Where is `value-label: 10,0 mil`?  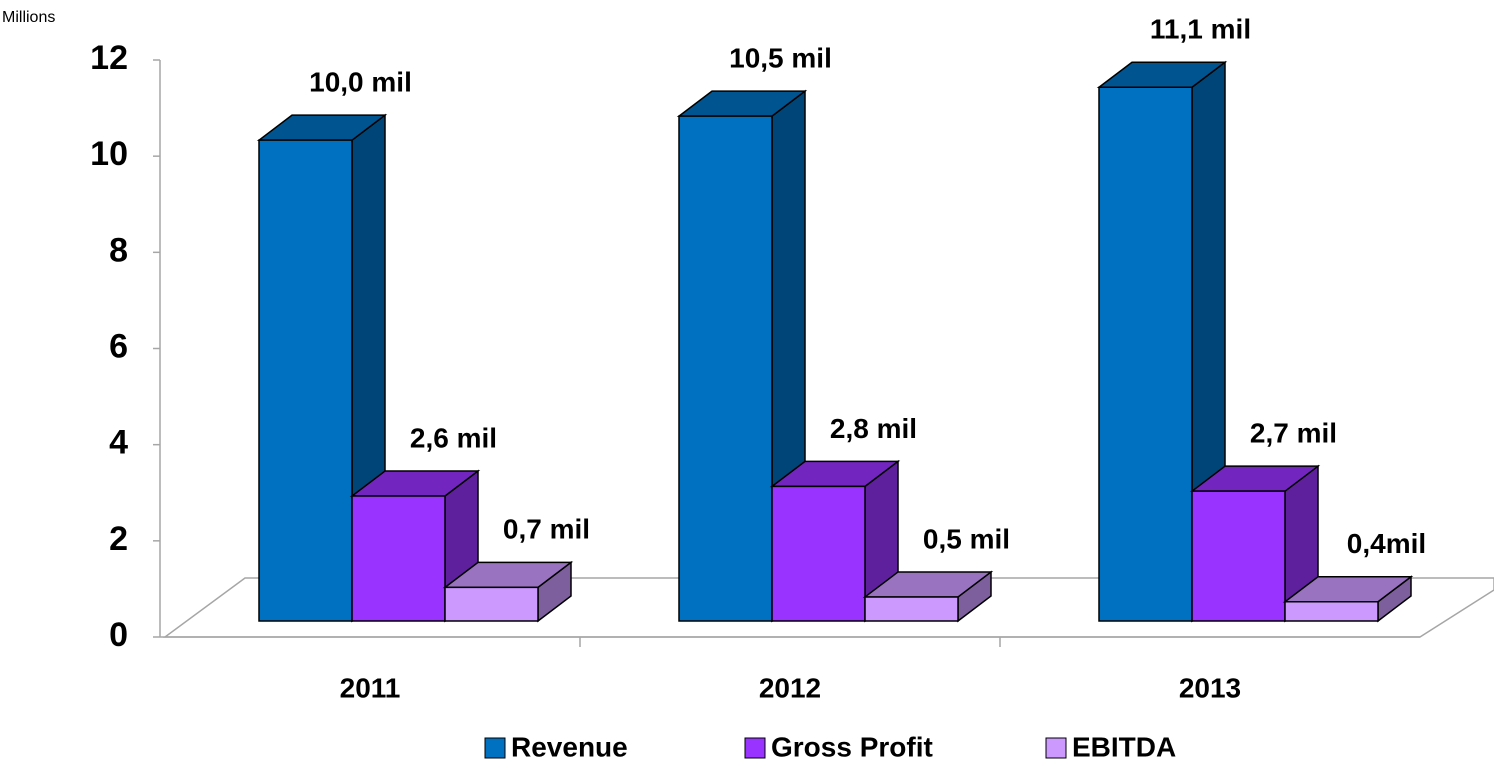 value-label: 10,0 mil is located at coordinates (360, 82).